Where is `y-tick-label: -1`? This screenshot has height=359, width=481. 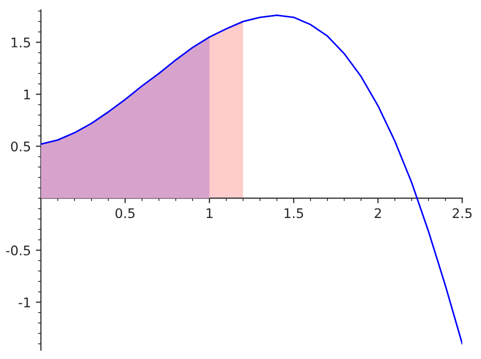 y-tick-label: -1 is located at coordinates (24, 303).